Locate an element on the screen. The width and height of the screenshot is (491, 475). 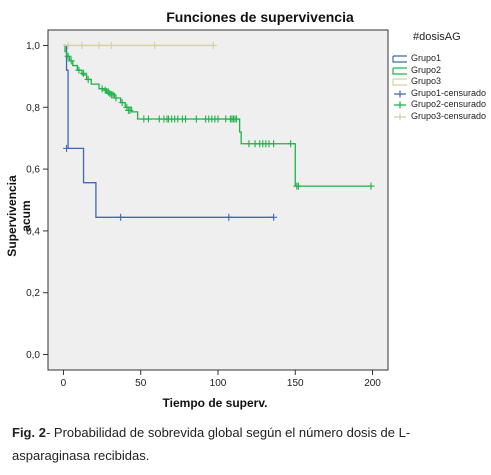
x-tick-label: 150 is located at coordinates (295, 383).